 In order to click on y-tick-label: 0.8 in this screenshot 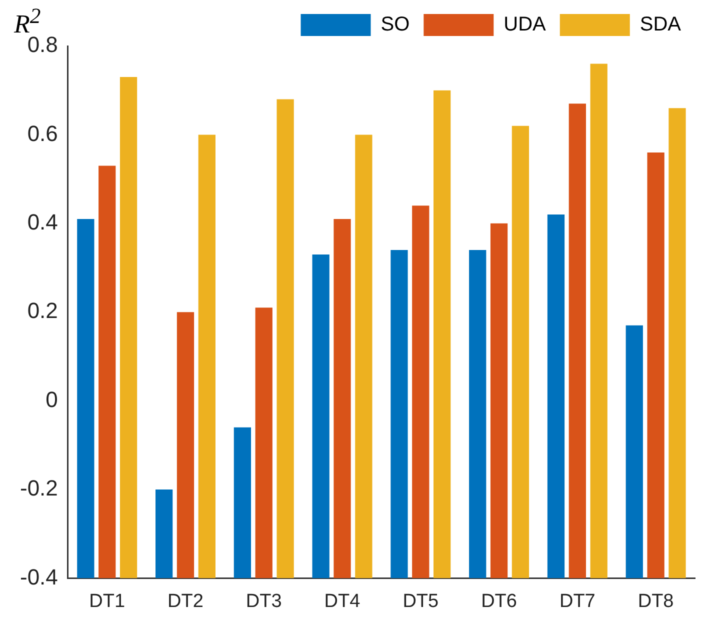, I will do `click(42, 45)`.